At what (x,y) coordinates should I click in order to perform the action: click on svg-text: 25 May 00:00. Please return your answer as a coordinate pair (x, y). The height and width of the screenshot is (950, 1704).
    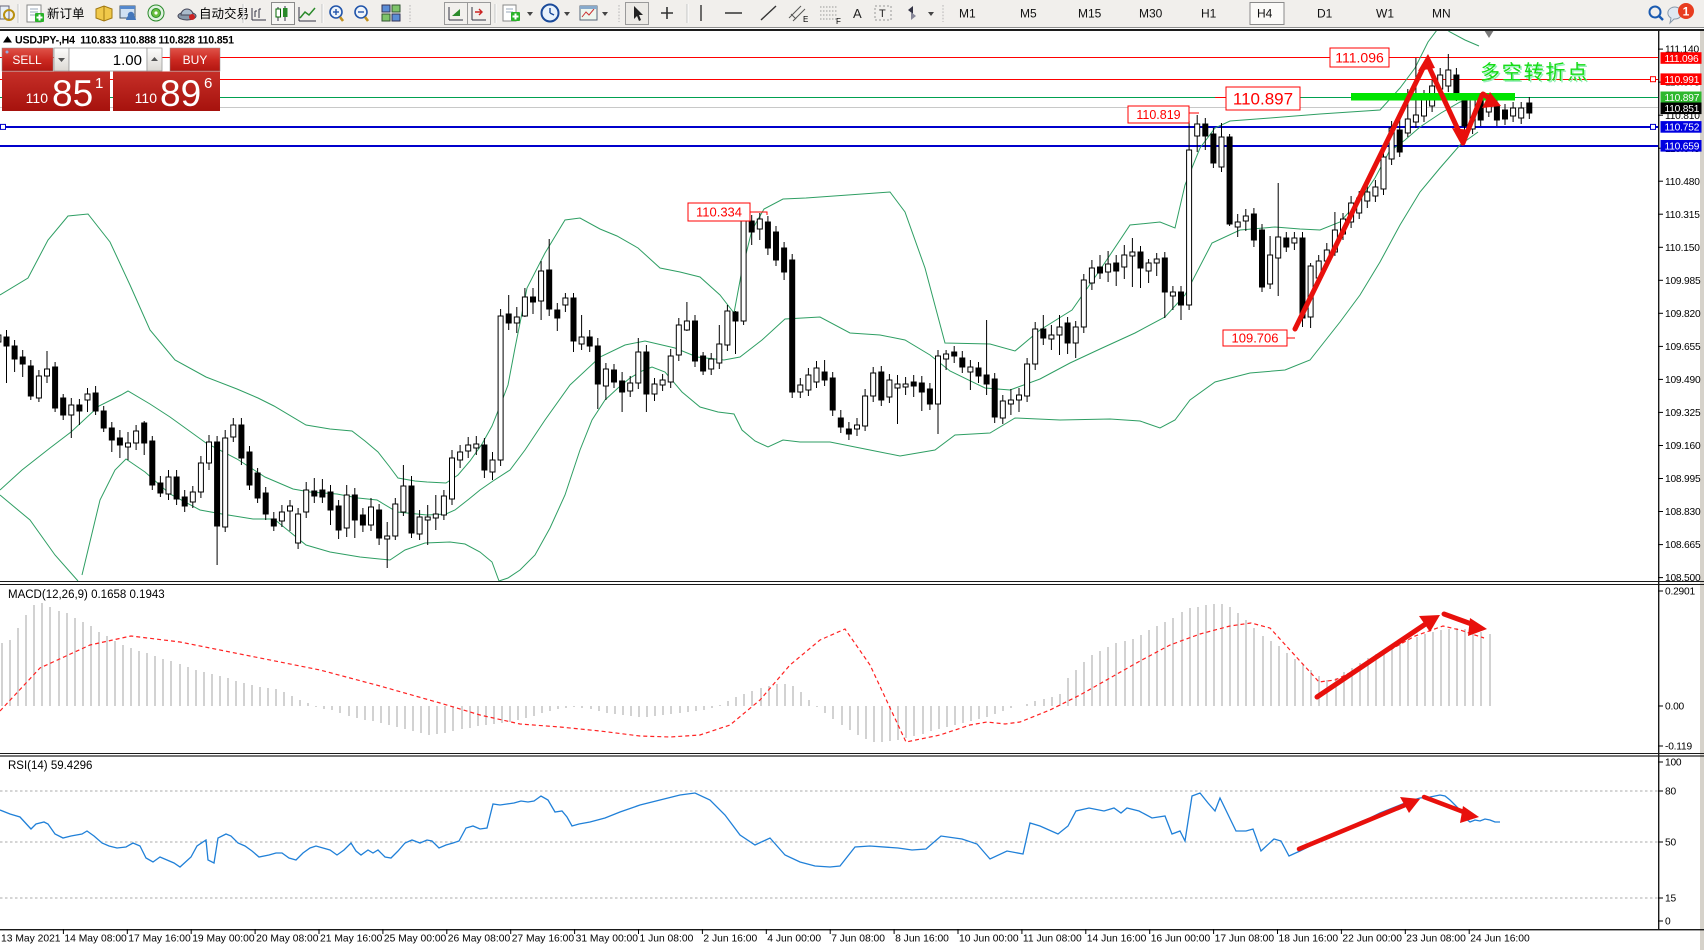
    Looking at the image, I should click on (415, 939).